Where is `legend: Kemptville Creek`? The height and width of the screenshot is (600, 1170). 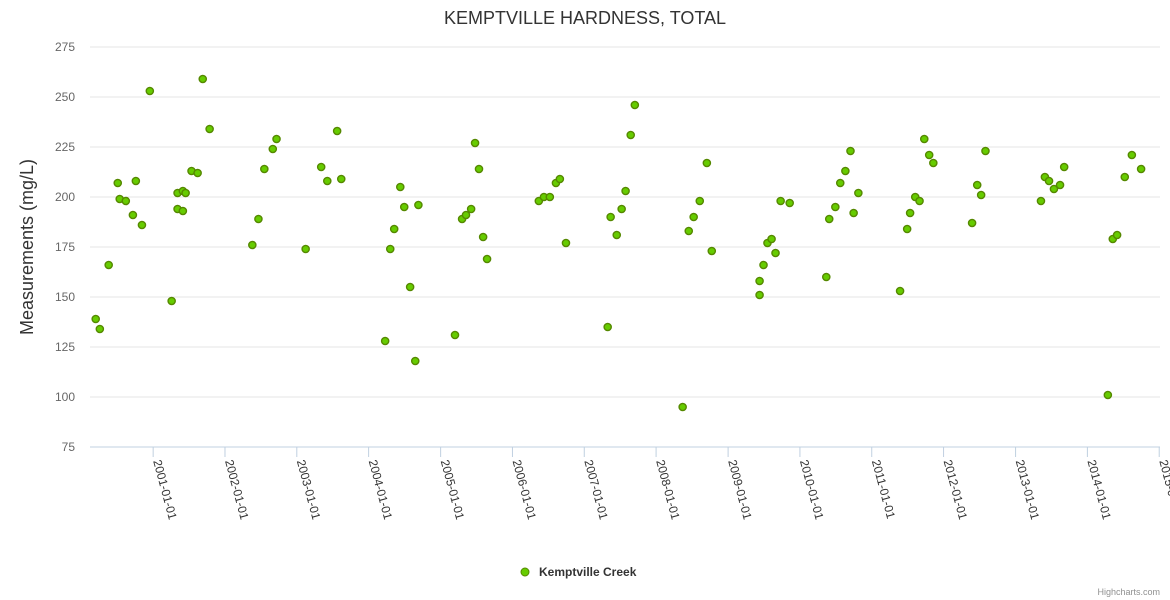 legend: Kemptville Creek is located at coordinates (578, 572).